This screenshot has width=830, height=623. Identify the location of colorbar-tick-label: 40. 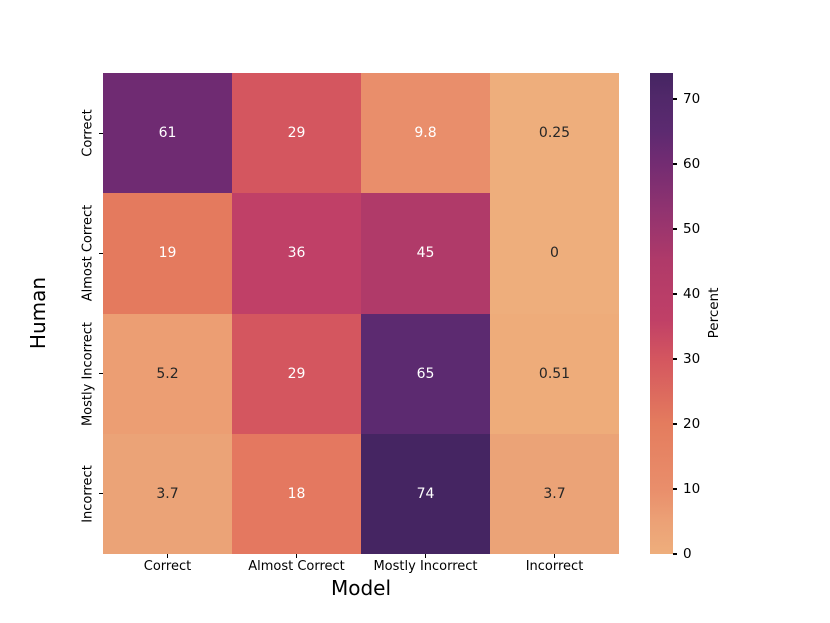
(692, 294).